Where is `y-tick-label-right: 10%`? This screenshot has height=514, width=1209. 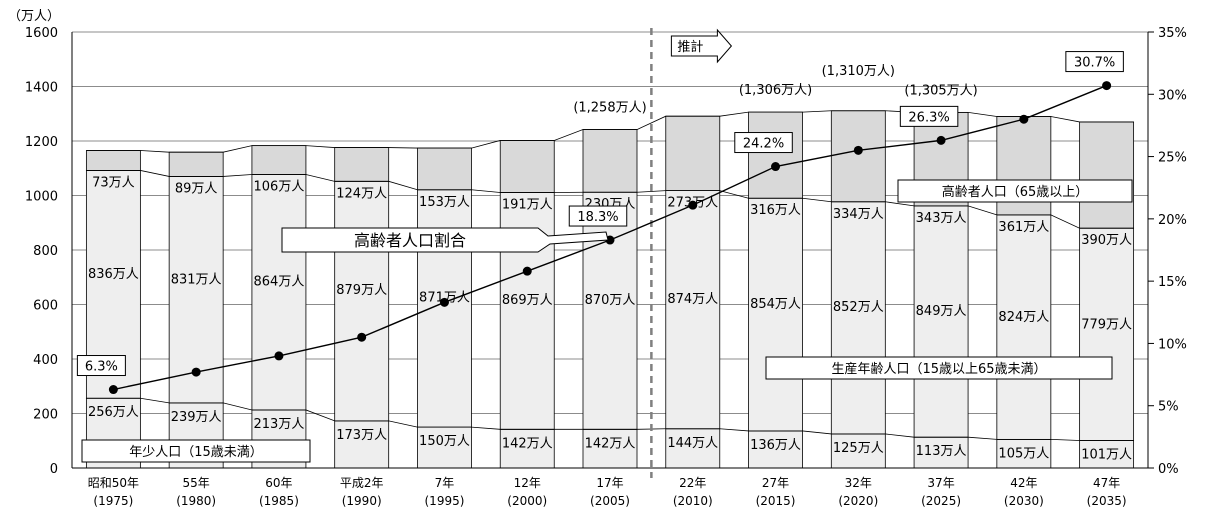
y-tick-label-right: 10% is located at coordinates (1172, 344).